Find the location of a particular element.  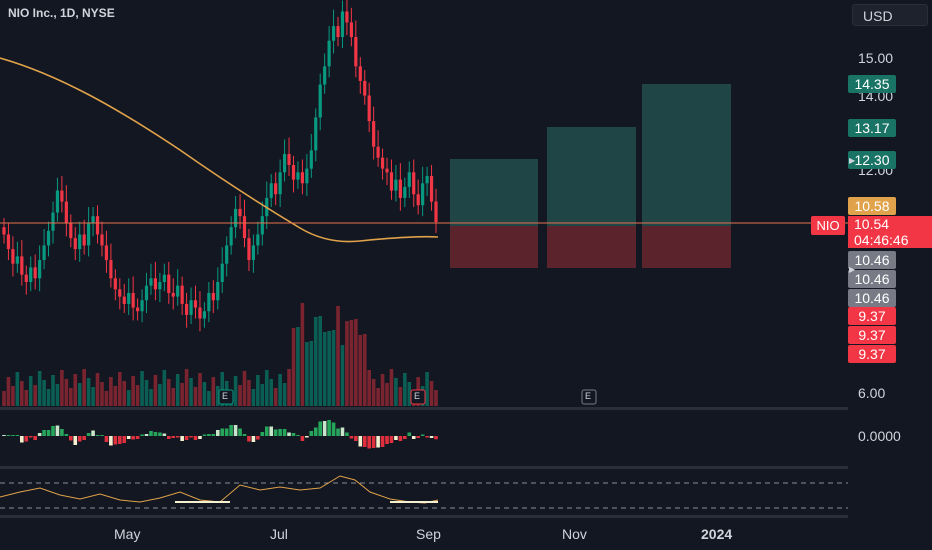

oscillator-zero-label: 0.0000 is located at coordinates (879, 436).